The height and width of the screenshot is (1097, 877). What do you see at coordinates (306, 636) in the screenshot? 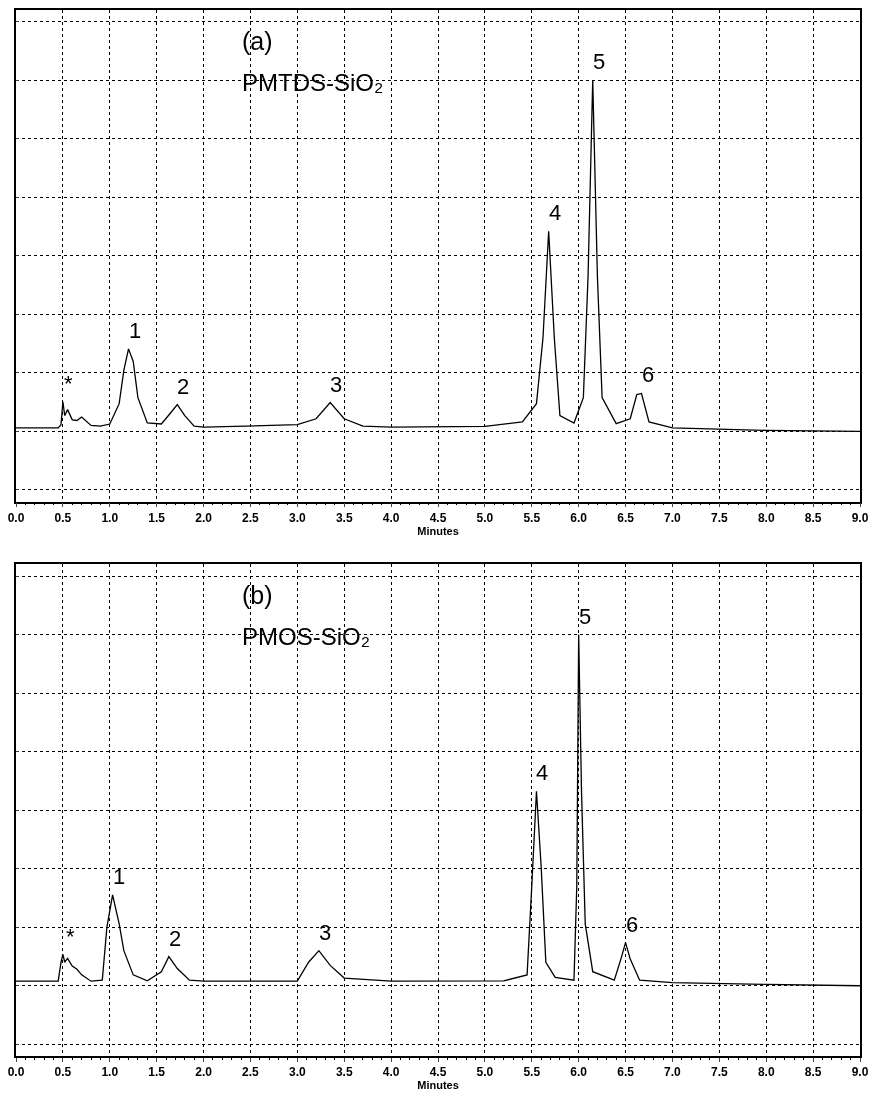
I see `annotation: PMOS-SiO₂` at bounding box center [306, 636].